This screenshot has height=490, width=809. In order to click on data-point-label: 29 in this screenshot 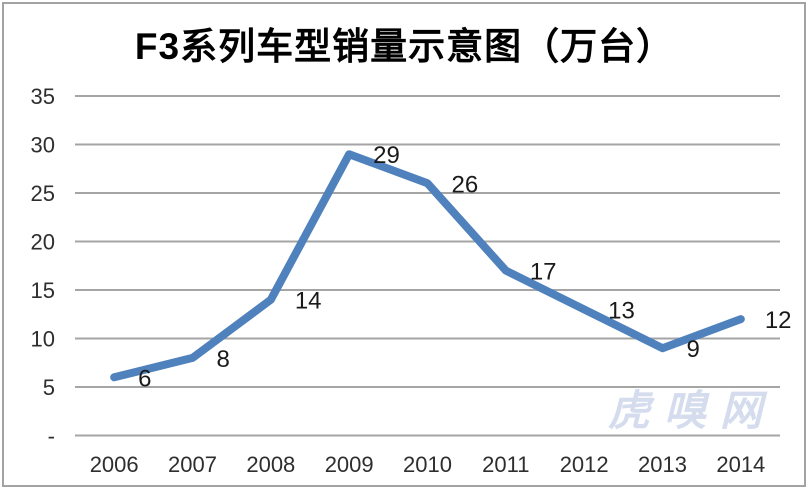, I will do `click(386, 155)`.